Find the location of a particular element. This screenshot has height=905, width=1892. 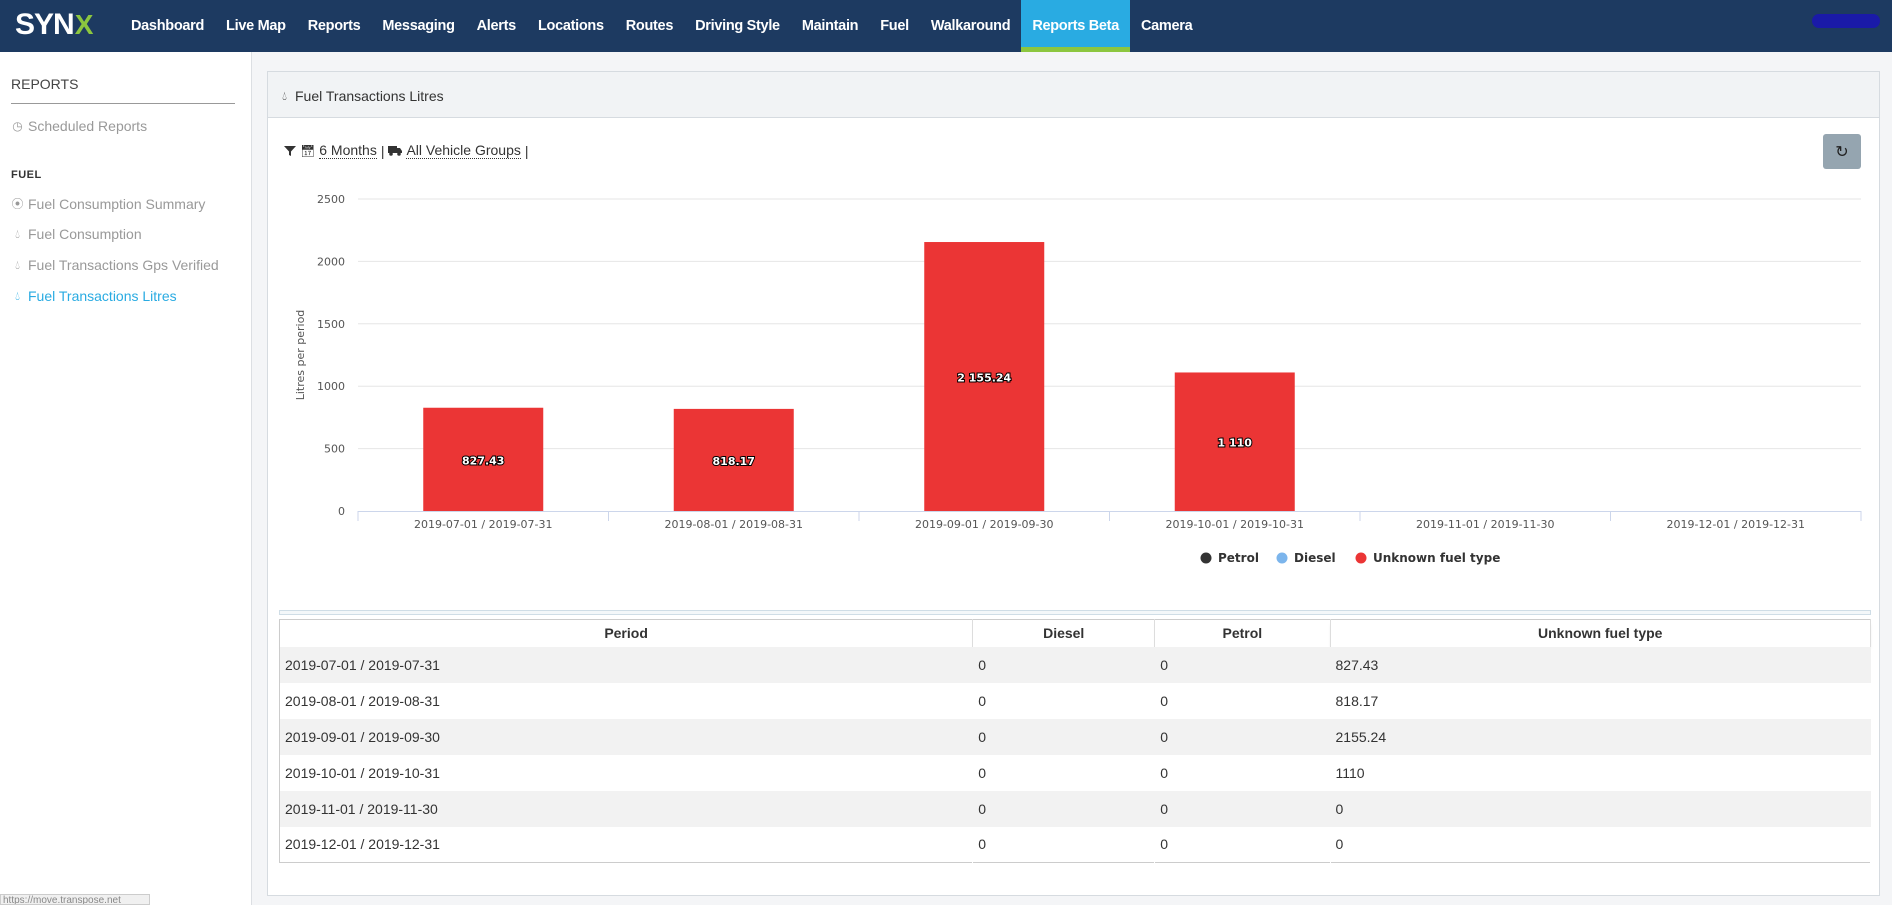

legend-marker-petrol is located at coordinates (1206, 558).